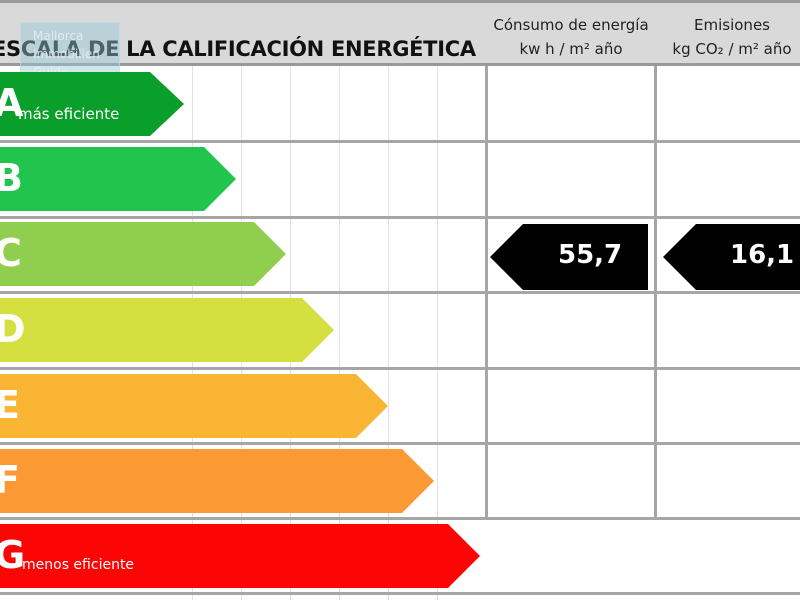 Image resolution: width=800 pixels, height=600 pixels. What do you see at coordinates (590, 255) in the screenshot?
I see `energy-consumption-value: 55,7` at bounding box center [590, 255].